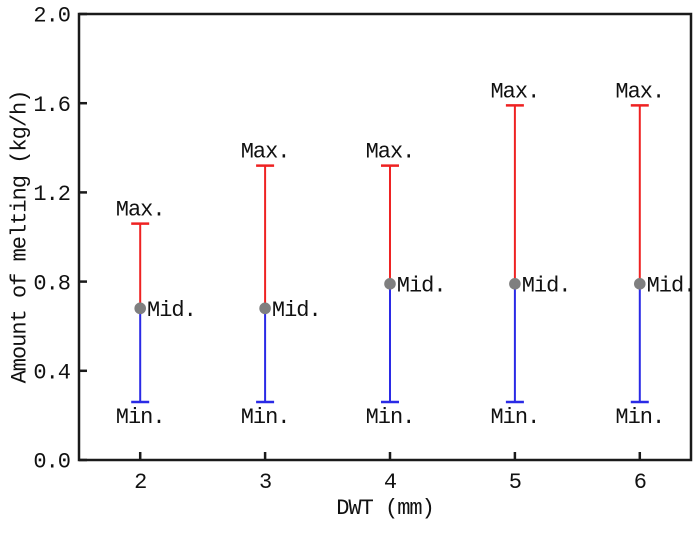 This screenshot has width=700, height=536. Describe the element at coordinates (51, 16) in the screenshot. I see `y-tick-label: 2.0` at that location.